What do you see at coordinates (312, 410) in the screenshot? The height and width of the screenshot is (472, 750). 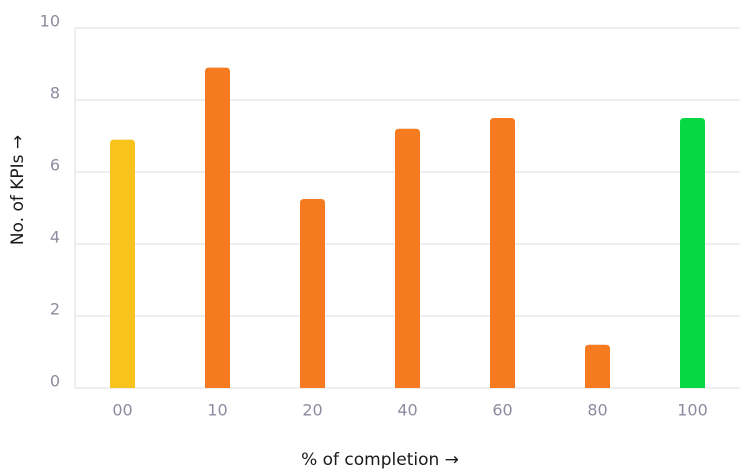 I see `x-tick-label: 20` at bounding box center [312, 410].